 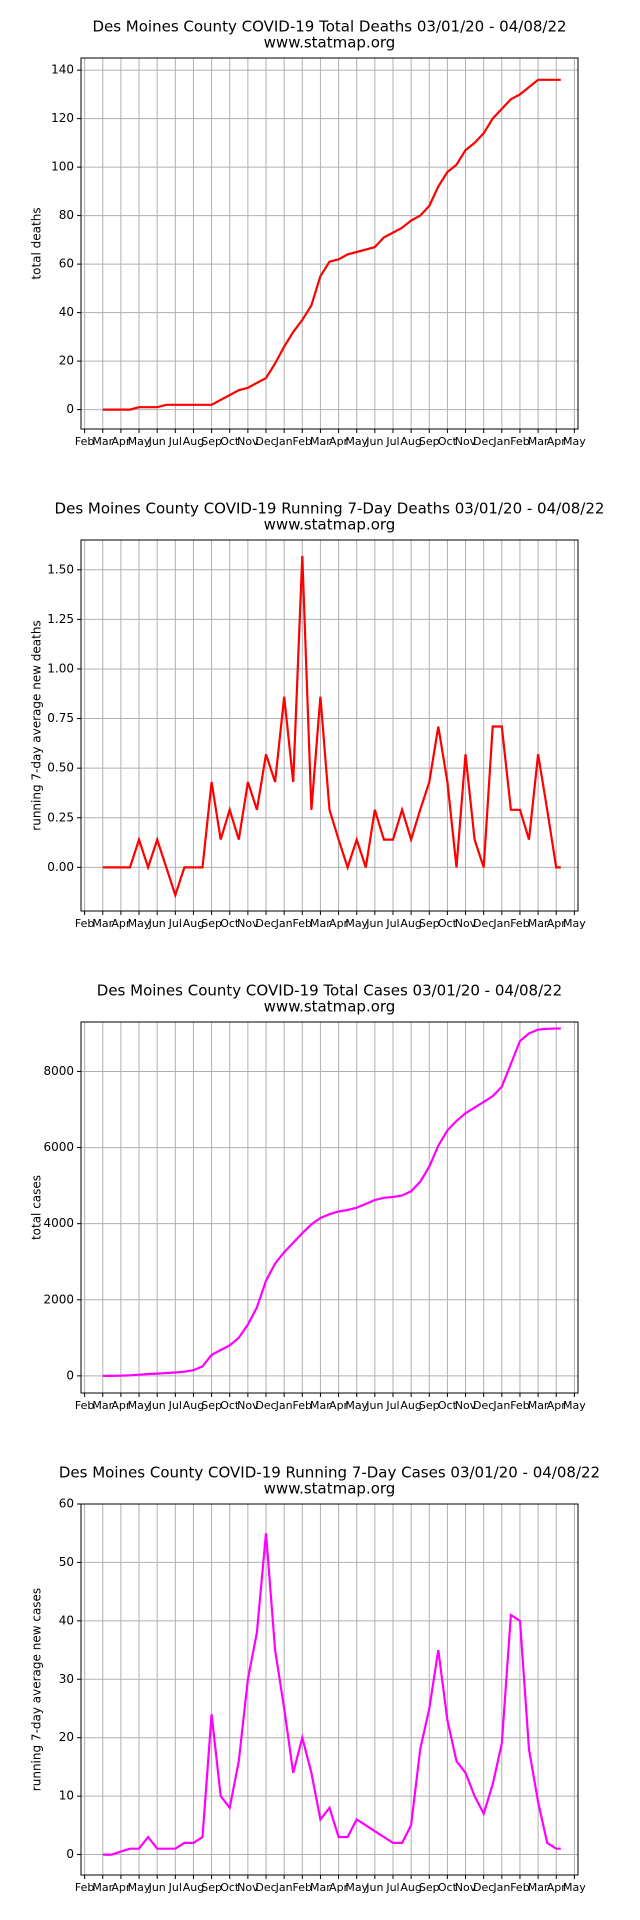 What do you see at coordinates (62, 70) in the screenshot?
I see `y-tick-label: 140` at bounding box center [62, 70].